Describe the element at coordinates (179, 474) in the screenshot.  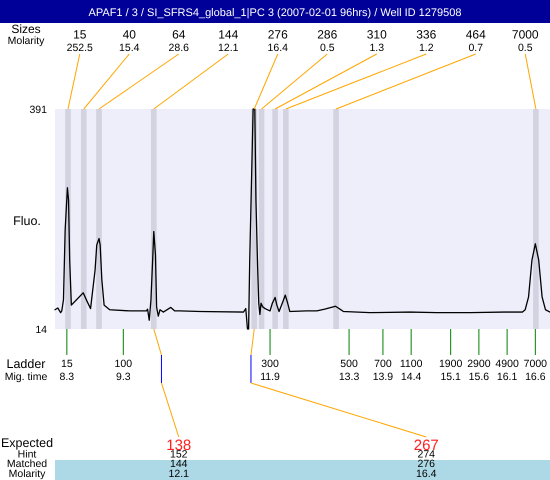
I see `text: 12.1` at that location.